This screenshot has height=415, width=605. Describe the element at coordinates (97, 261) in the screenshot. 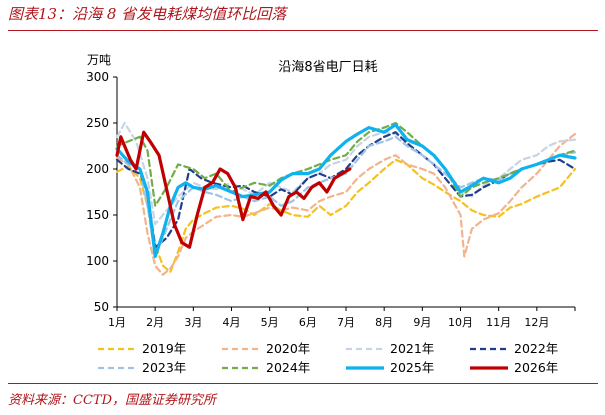

I see `y-tick-label: 100` at that location.